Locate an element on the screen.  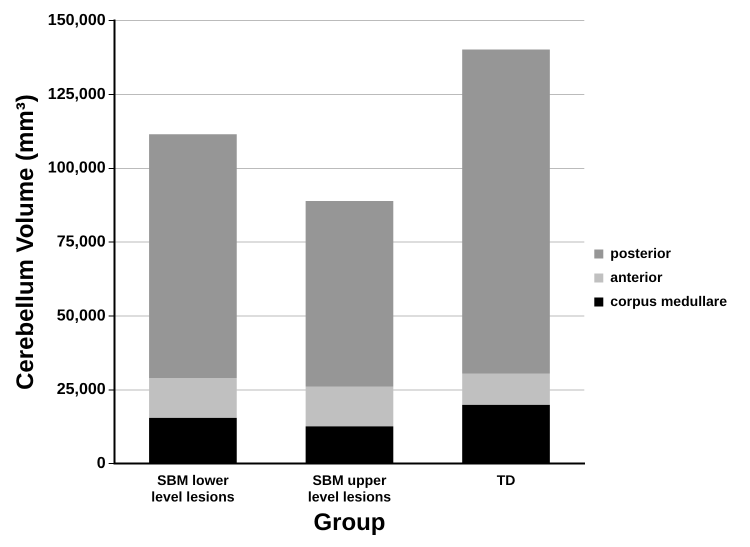
y-tick-label: 75,000 is located at coordinates (81, 242).